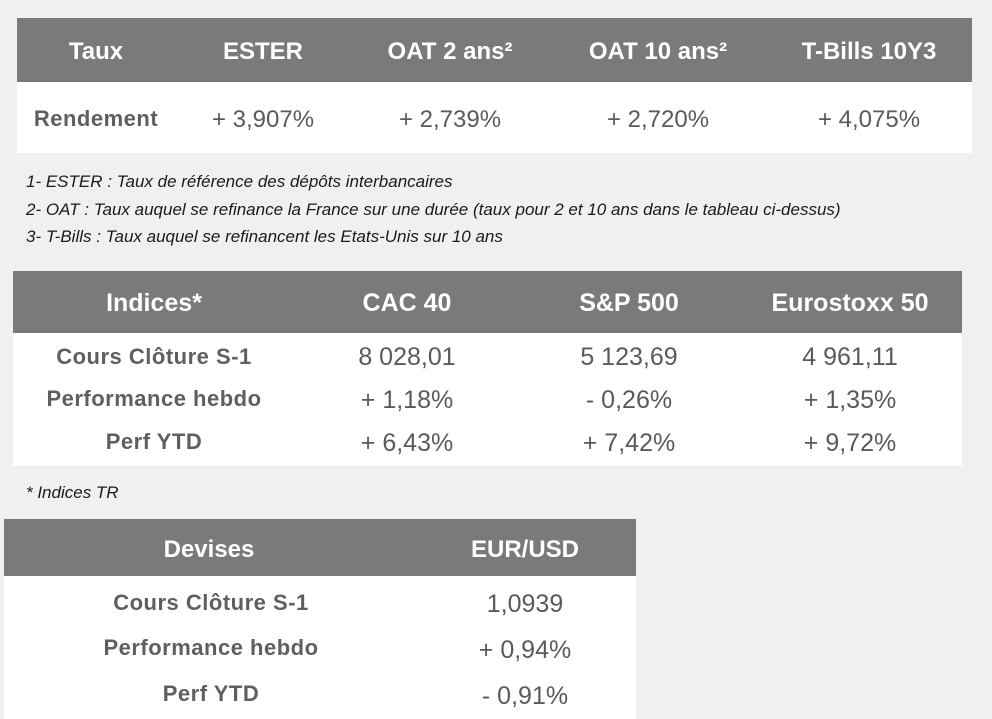  Describe the element at coordinates (850, 443) in the screenshot. I see `indices-ytd-eurostoxx: + 9,72%` at that location.